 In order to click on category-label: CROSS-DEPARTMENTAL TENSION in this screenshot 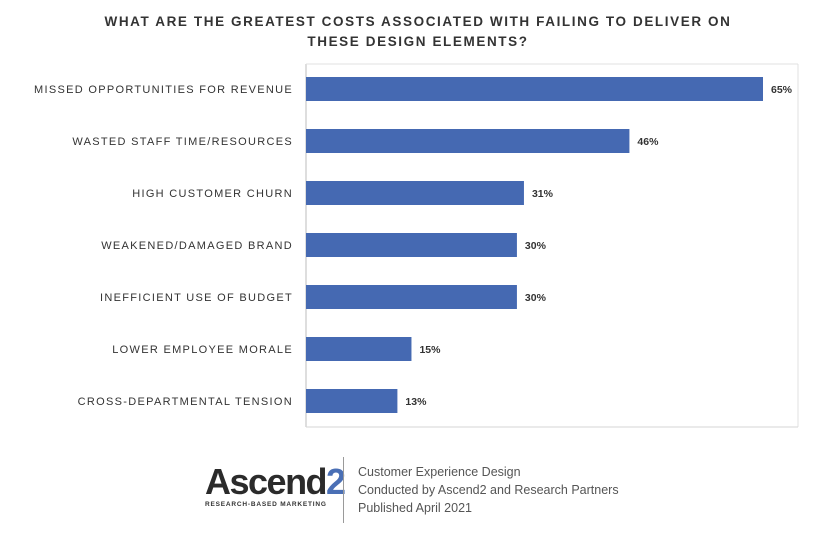, I will do `click(185, 402)`.